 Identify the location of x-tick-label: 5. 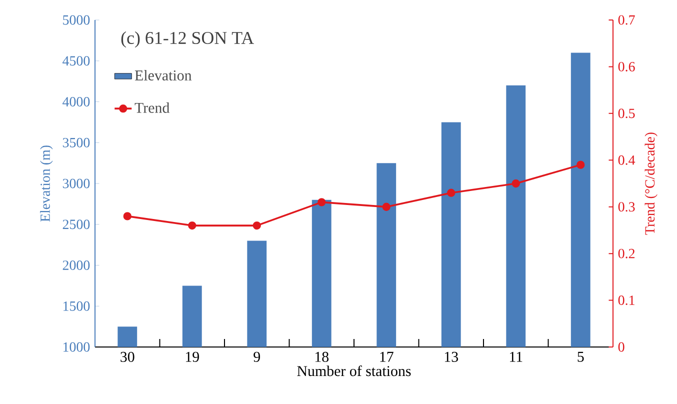
(581, 357).